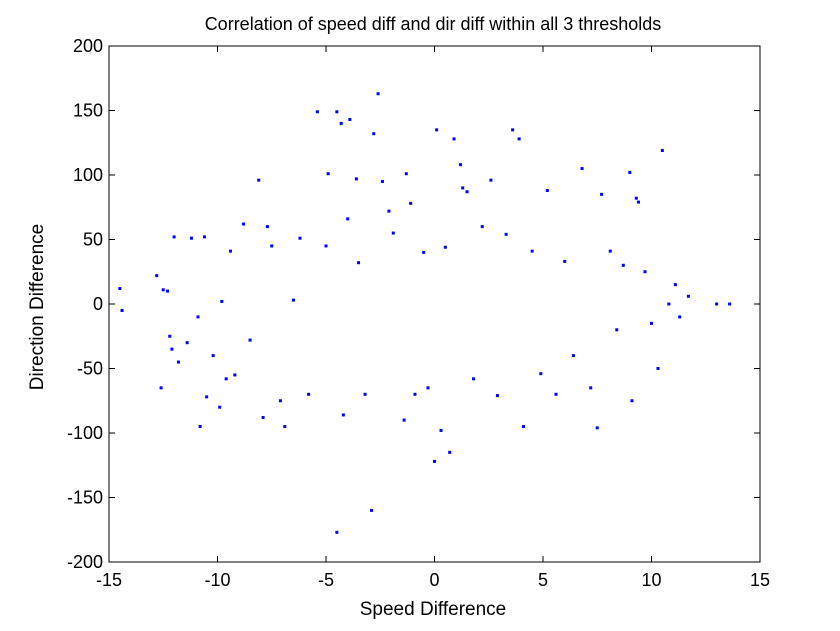 The height and width of the screenshot is (631, 840). Describe the element at coordinates (217, 580) in the screenshot. I see `x-tick-label: -10` at that location.